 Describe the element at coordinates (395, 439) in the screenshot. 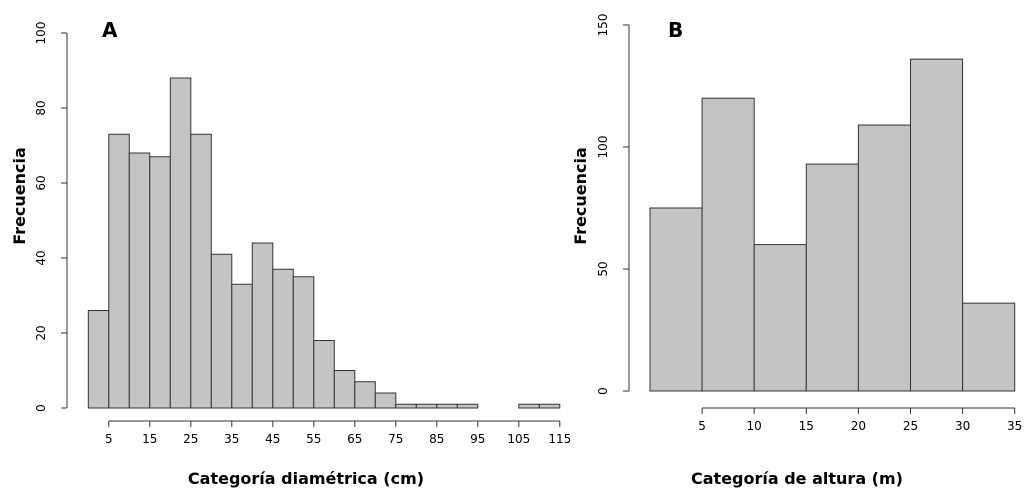

I see `panel-a-x-tick-label-7: 75` at that location.